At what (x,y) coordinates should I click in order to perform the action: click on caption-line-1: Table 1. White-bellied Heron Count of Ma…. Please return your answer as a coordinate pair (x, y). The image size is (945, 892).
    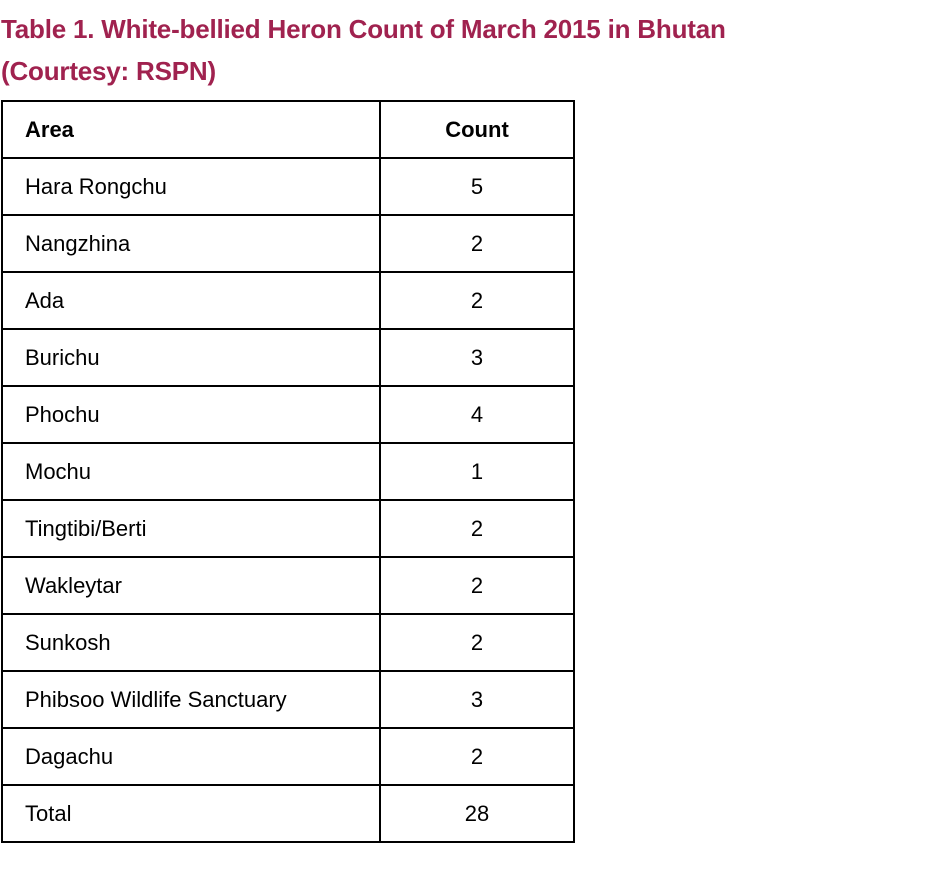
    Looking at the image, I should click on (363, 29).